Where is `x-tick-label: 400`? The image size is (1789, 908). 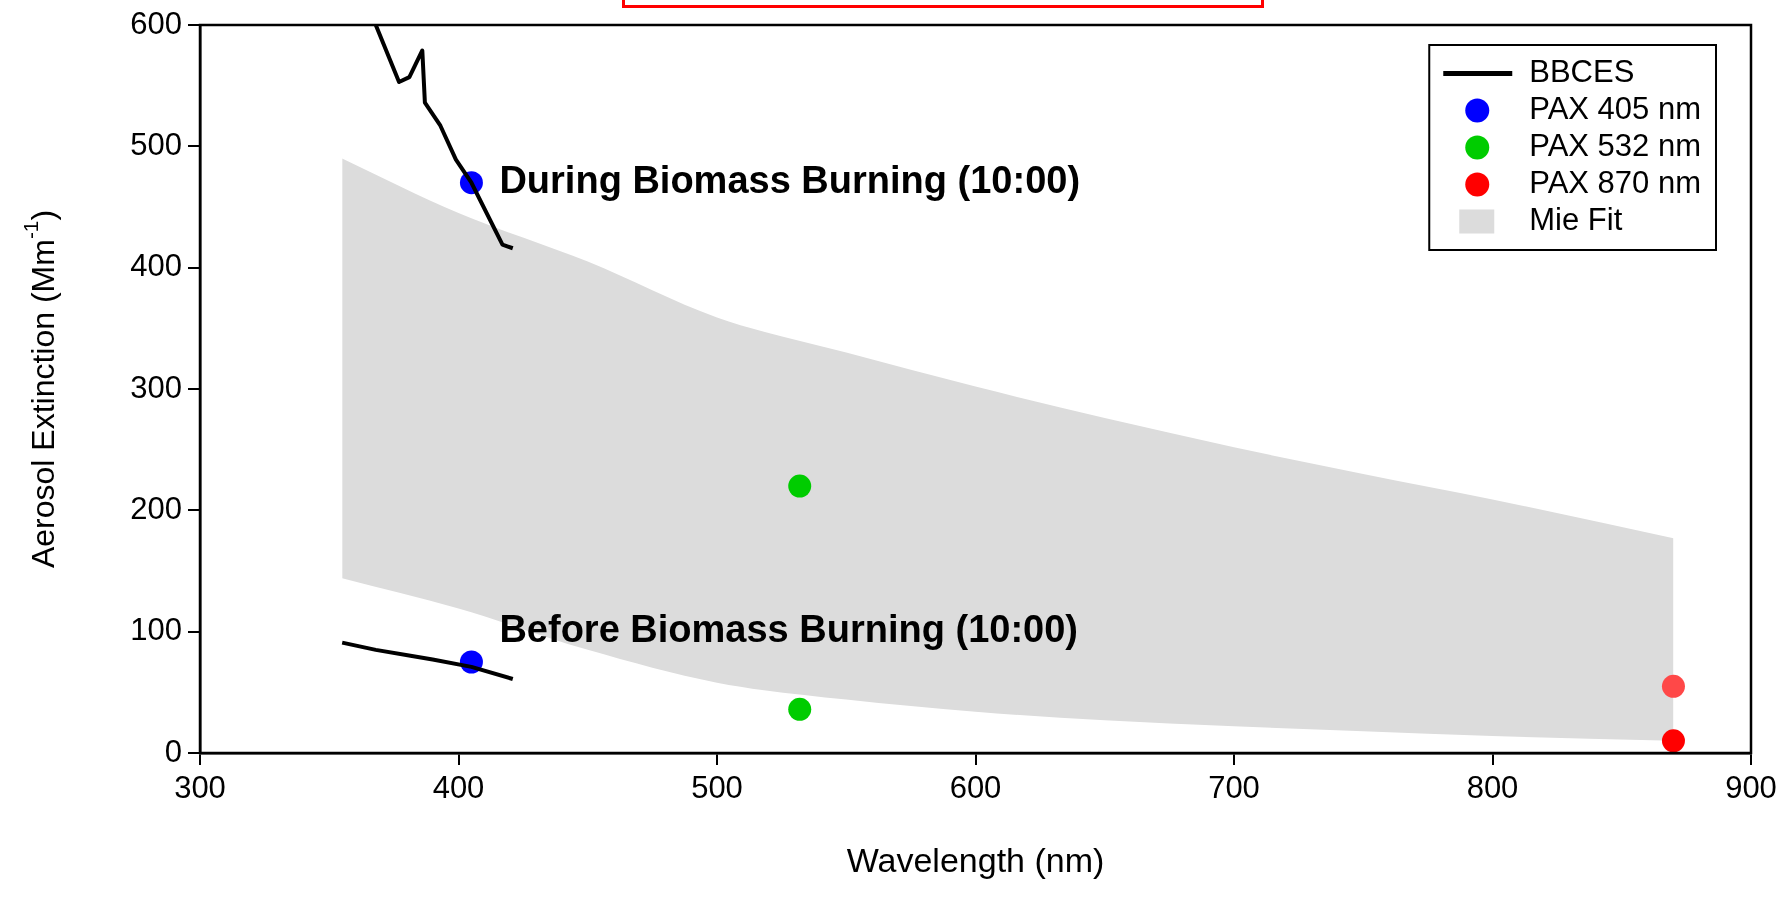 x-tick-label: 400 is located at coordinates (458, 788).